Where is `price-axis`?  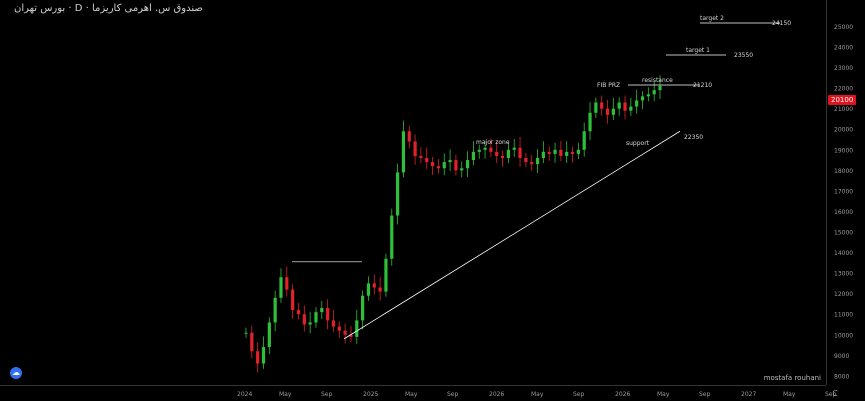
price-axis is located at coordinates (845, 192).